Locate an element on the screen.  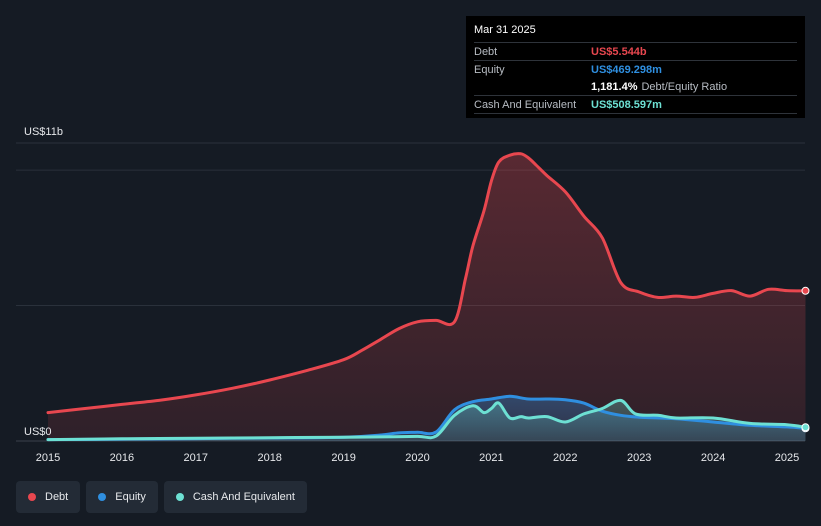
legend-item-debt: Debt is located at coordinates (48, 497).